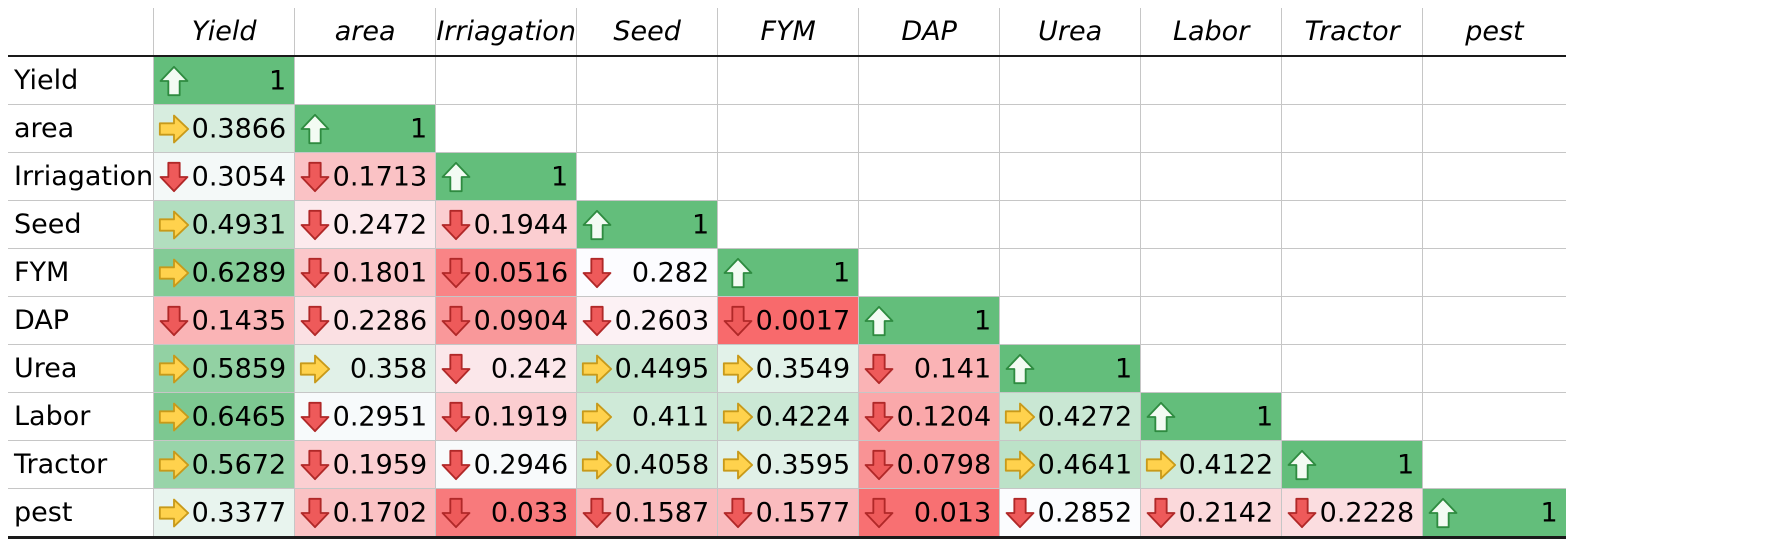 The width and height of the screenshot is (1772, 542). I want to click on correlation-cell: 0.5859, so click(224, 368).